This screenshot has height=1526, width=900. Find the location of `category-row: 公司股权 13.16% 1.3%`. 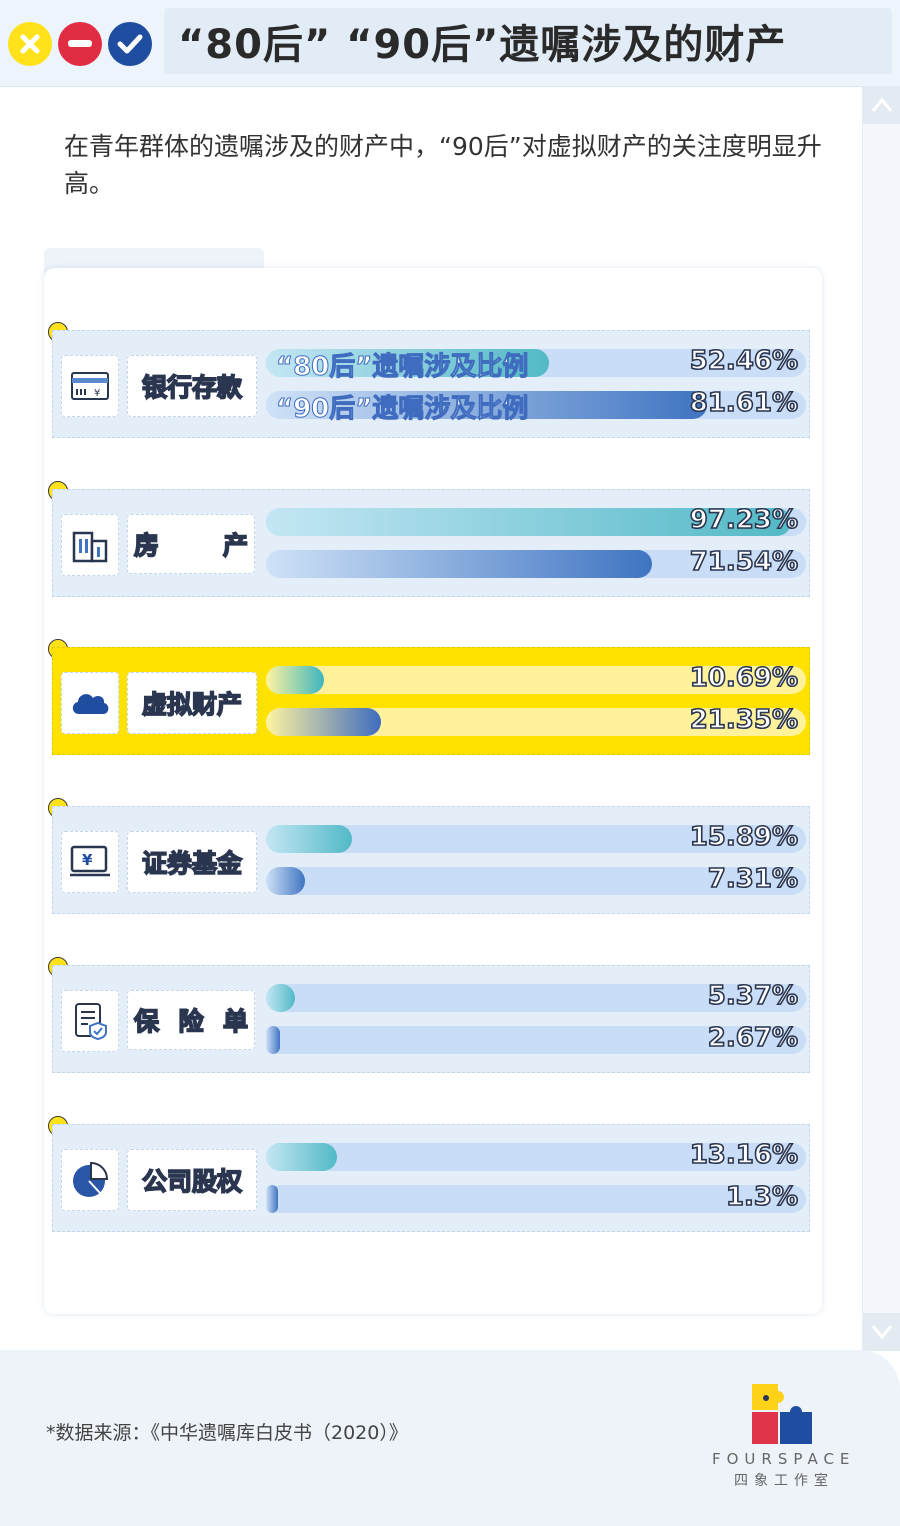

category-row: 公司股权 13.16% 1.3% is located at coordinates (431, 1178).